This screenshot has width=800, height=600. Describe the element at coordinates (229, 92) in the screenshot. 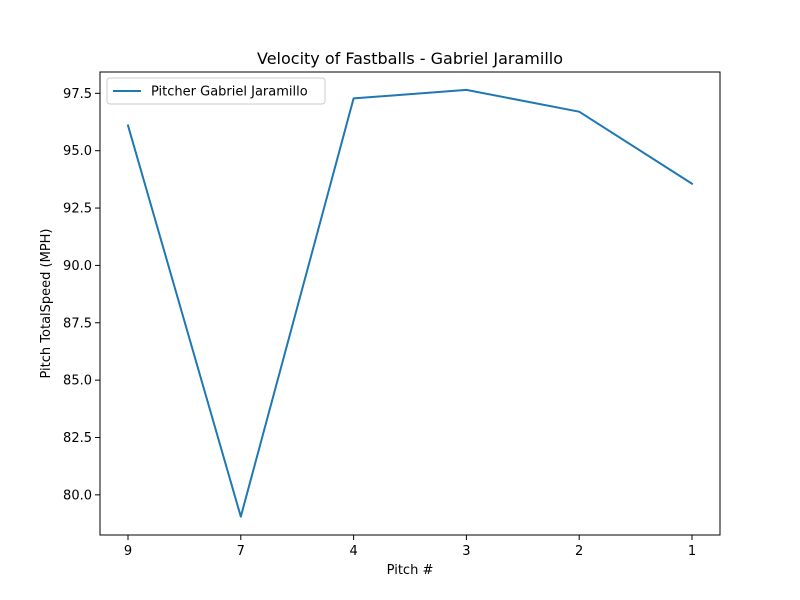

I see `legend-entry: Pitcher Gabriel Jaramillo` at that location.